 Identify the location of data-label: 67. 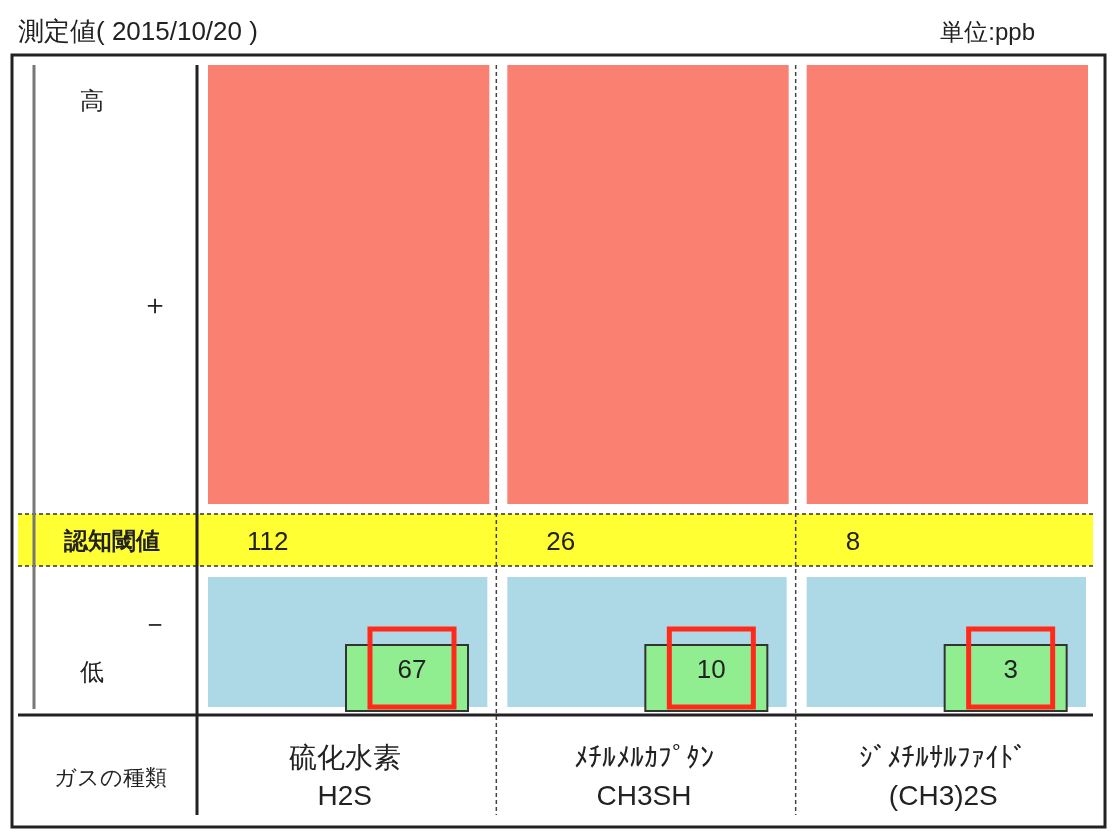
(412, 669).